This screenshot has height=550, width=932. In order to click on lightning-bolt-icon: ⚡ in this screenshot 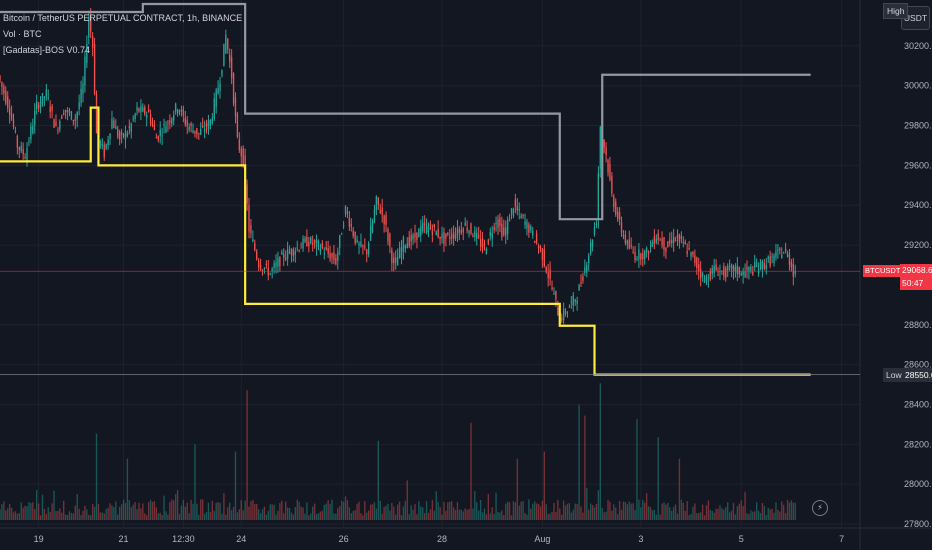, I will do `click(820, 508)`.